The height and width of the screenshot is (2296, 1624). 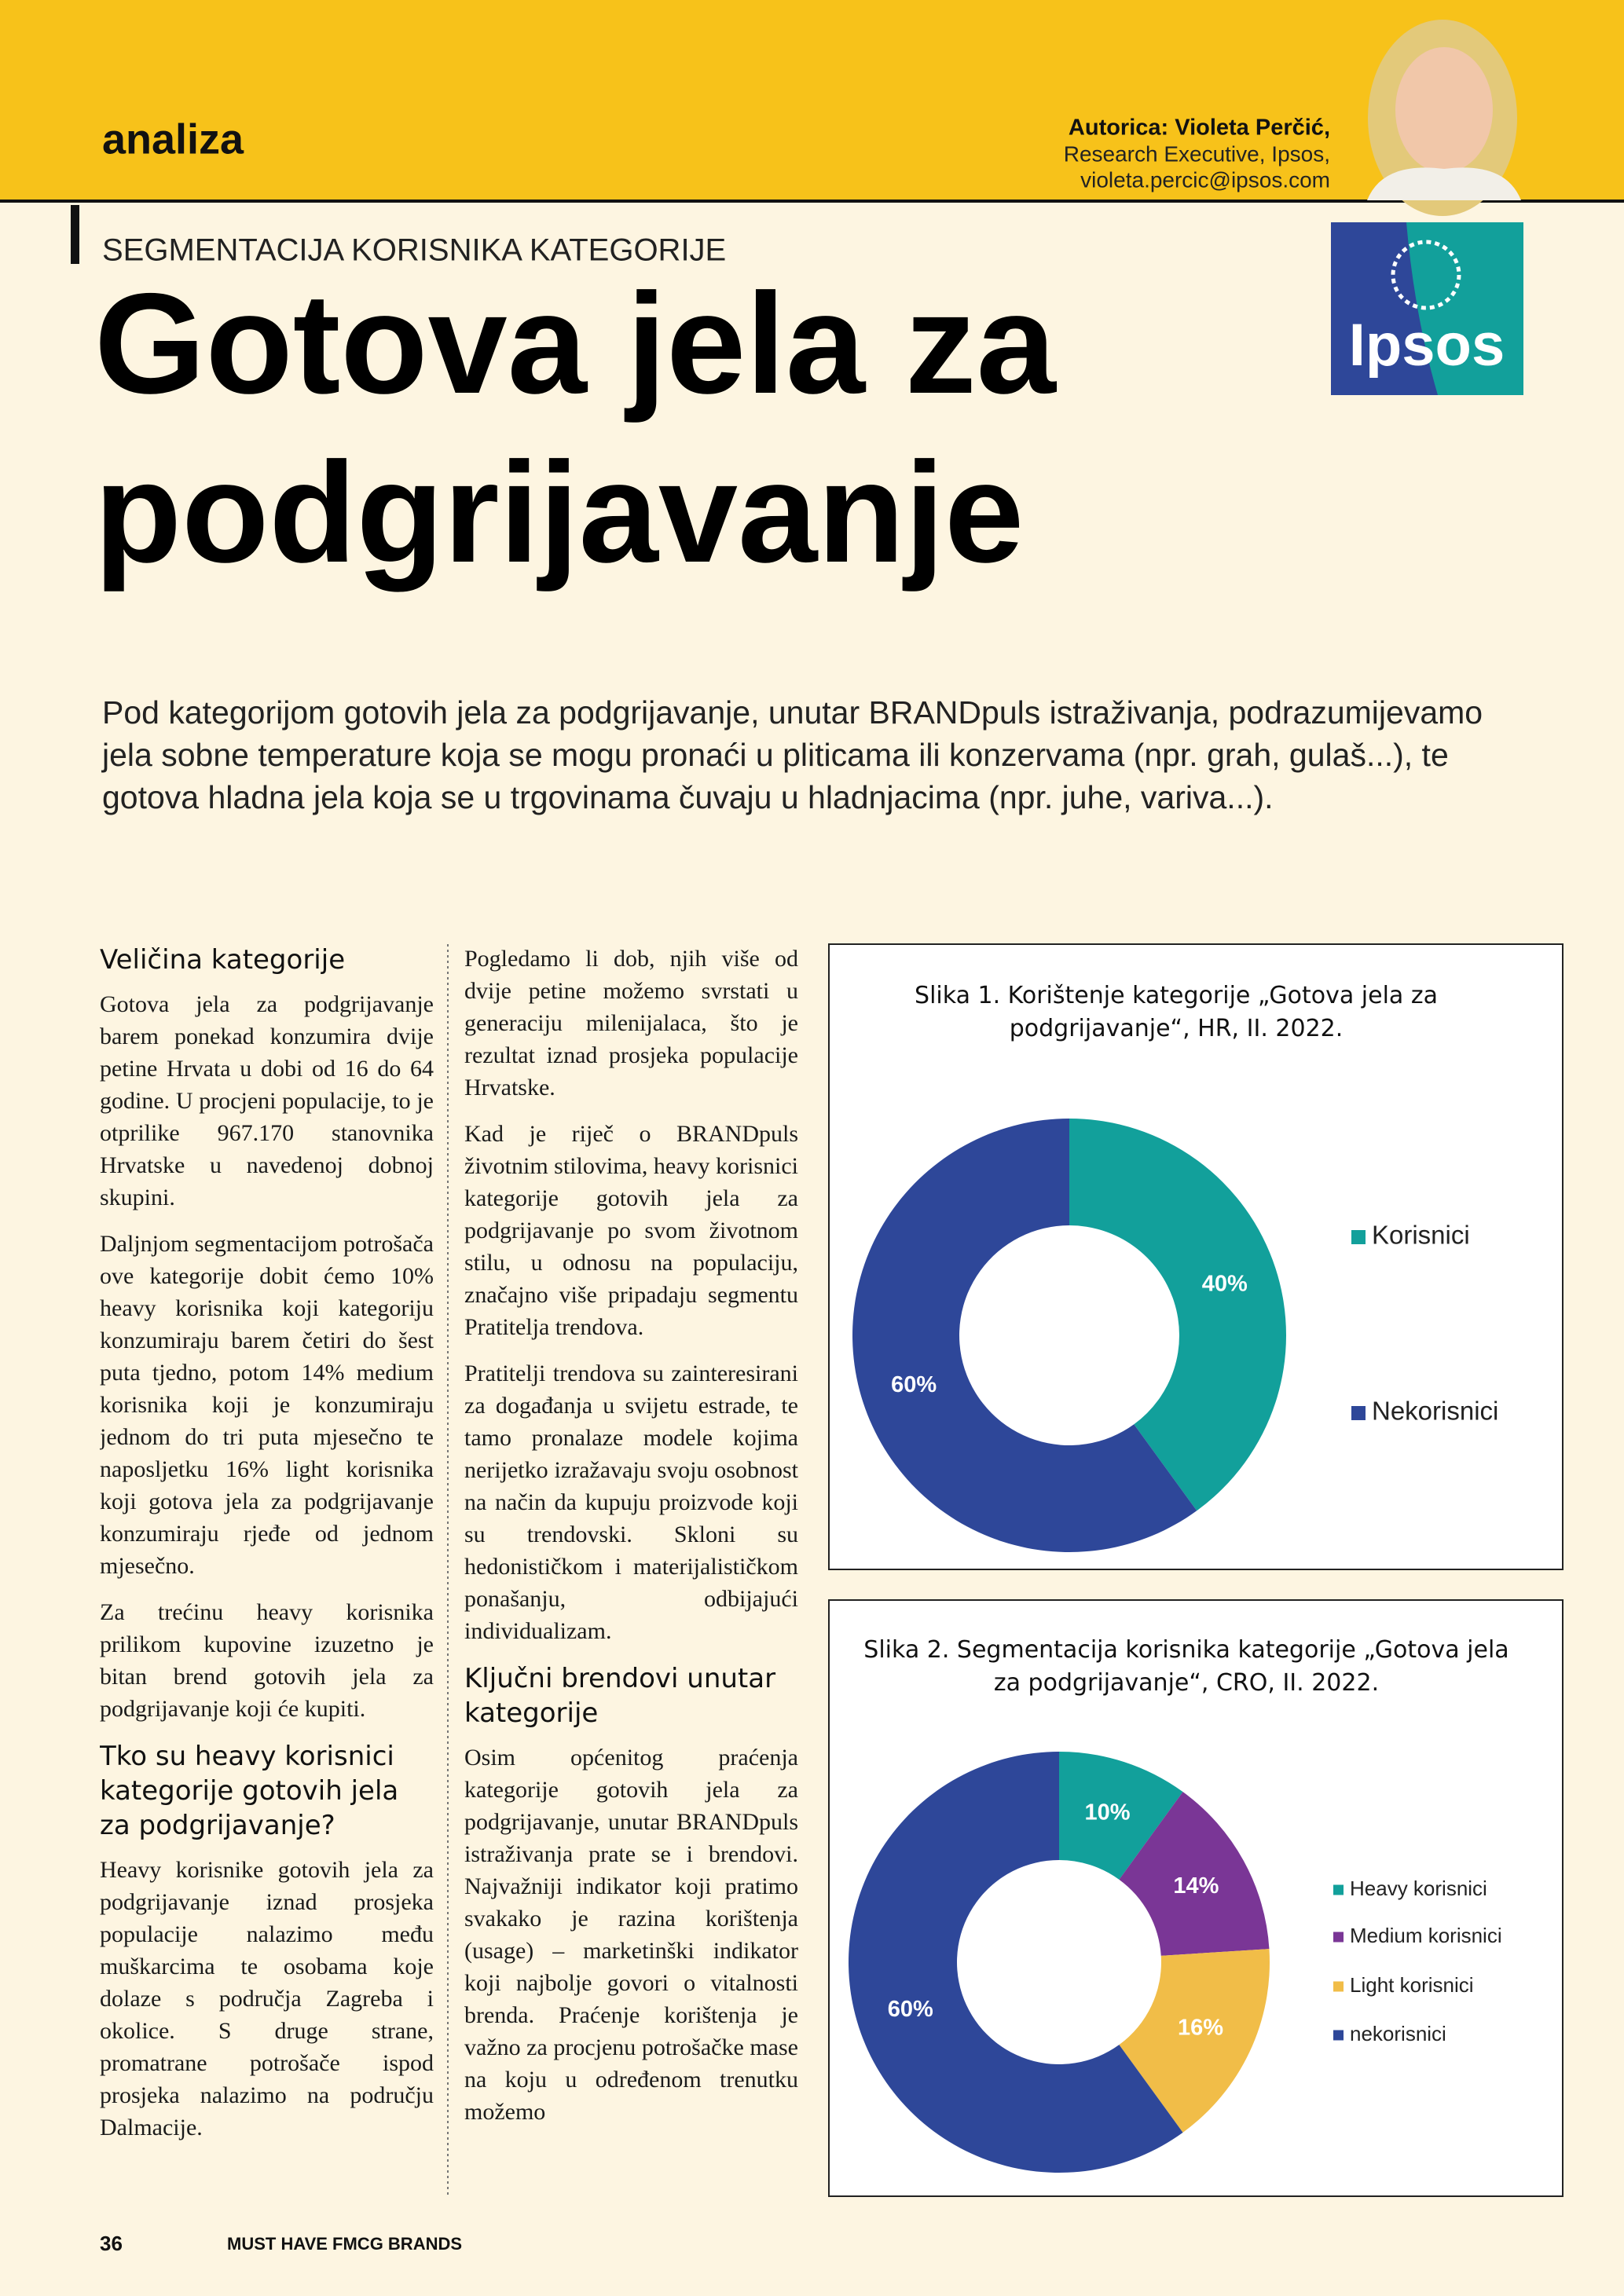 I want to click on headline: podgrijavanje, so click(x=559, y=512).